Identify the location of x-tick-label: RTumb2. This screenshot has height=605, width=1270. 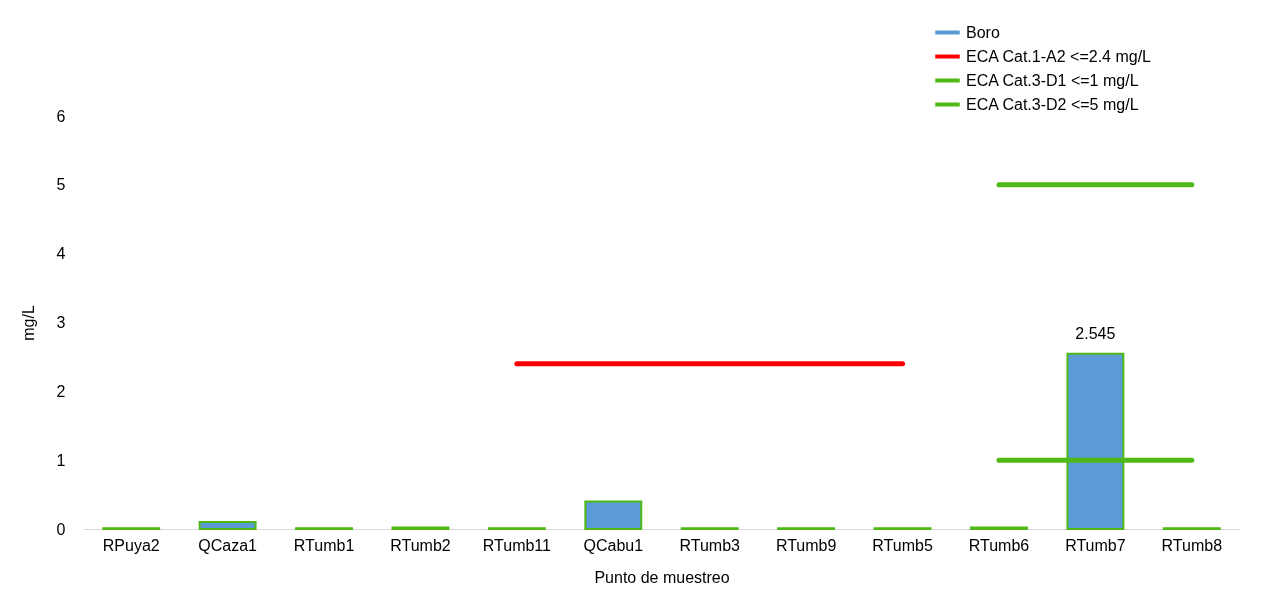
(420, 545).